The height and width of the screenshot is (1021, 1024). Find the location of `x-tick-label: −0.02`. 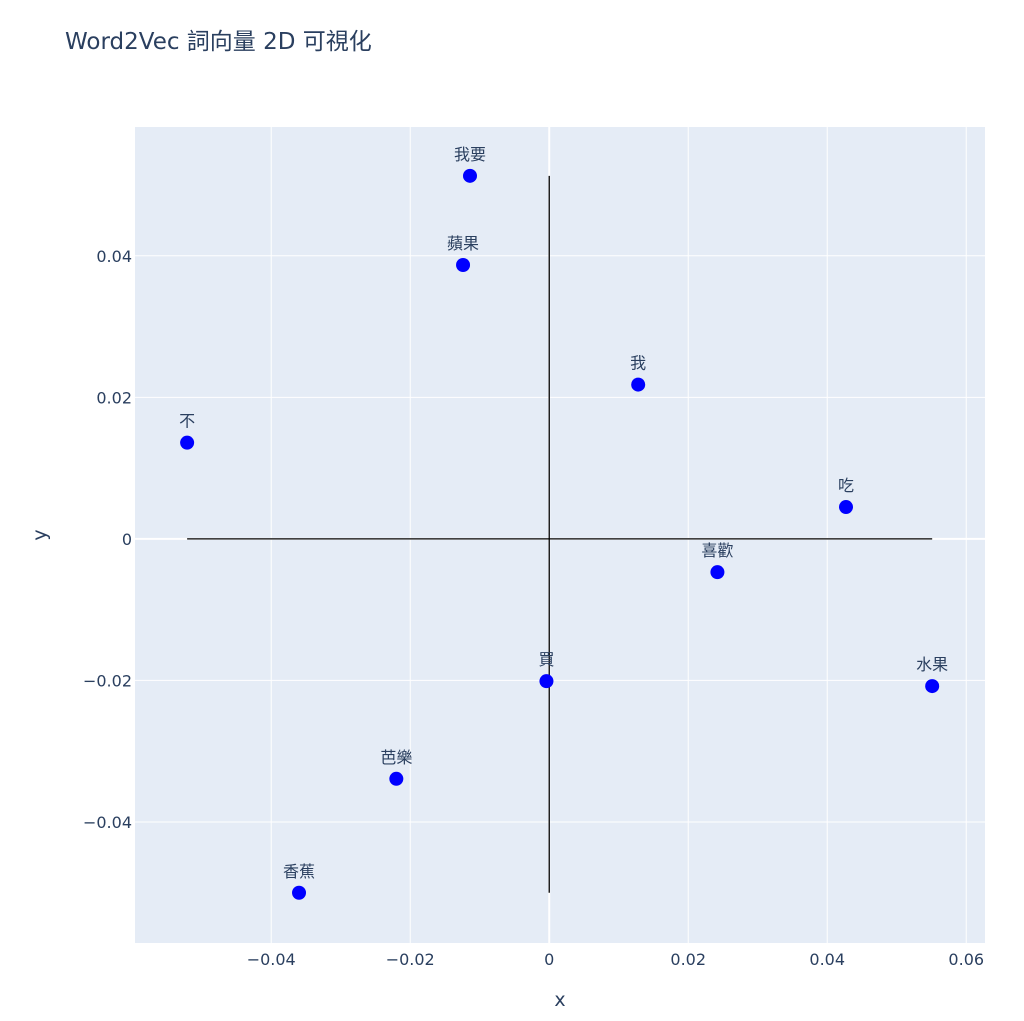

x-tick-label: −0.02 is located at coordinates (410, 959).